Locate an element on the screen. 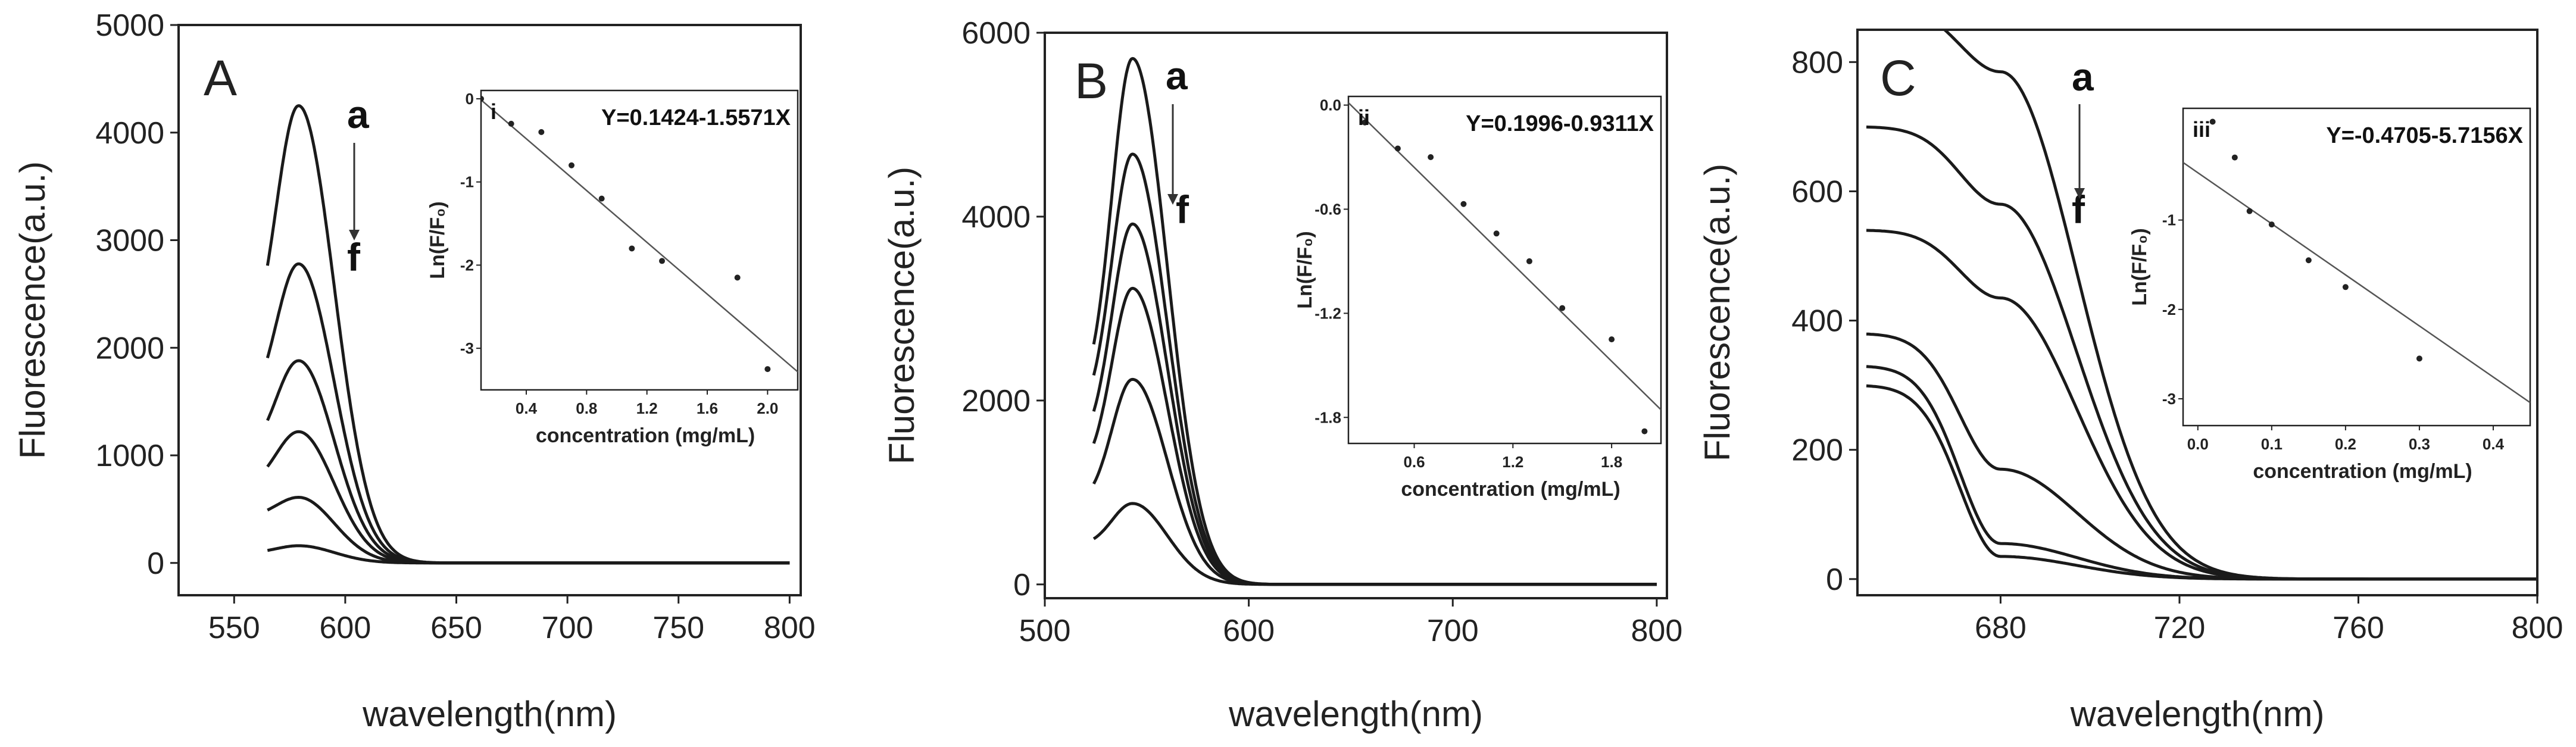  x-tick-label: 650 is located at coordinates (456, 628).